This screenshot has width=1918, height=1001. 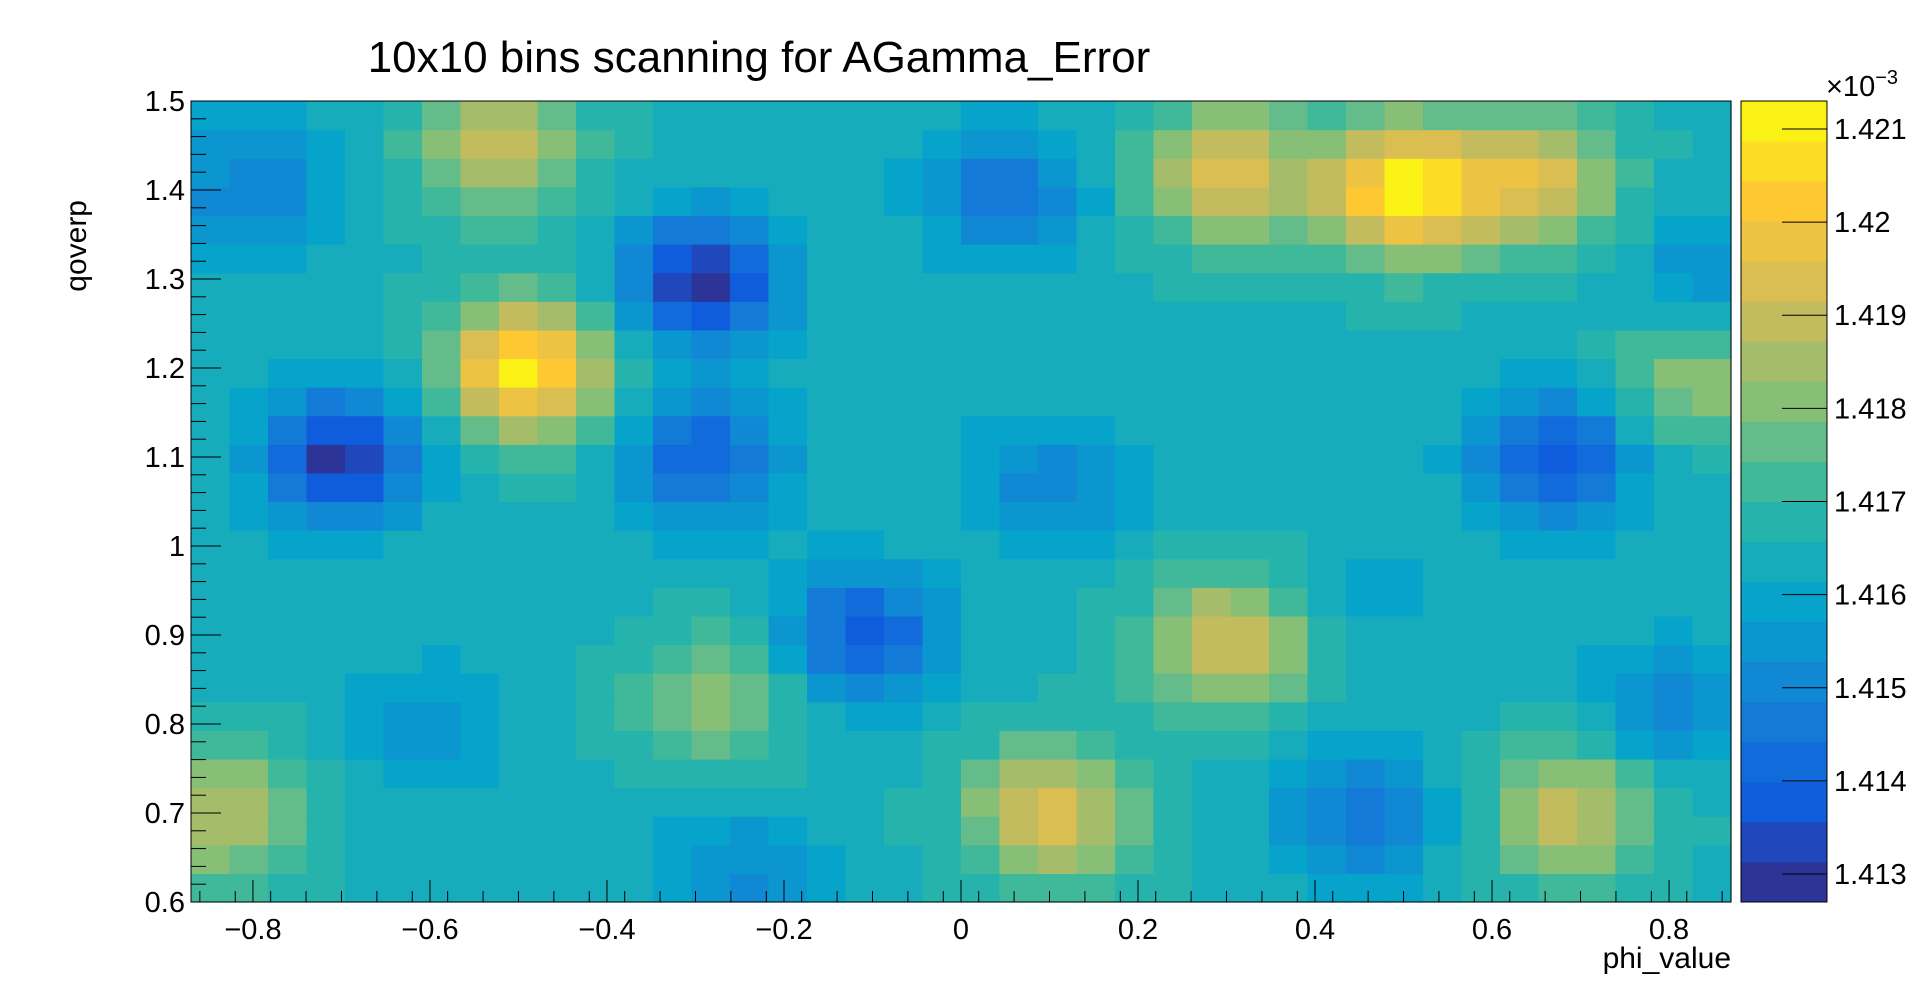 I want to click on y-tick-label: 0.8, so click(x=165, y=725).